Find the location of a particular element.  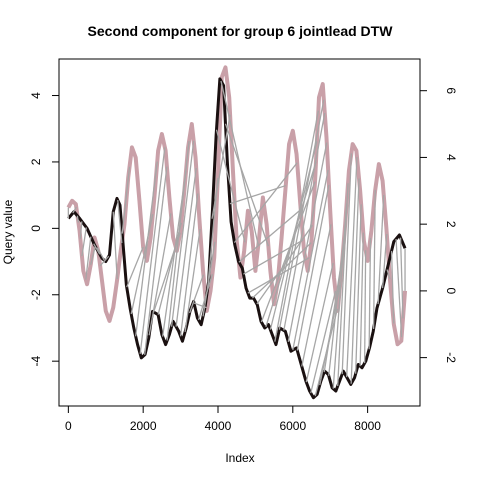

x-tick-label: 4000 is located at coordinates (218, 426).